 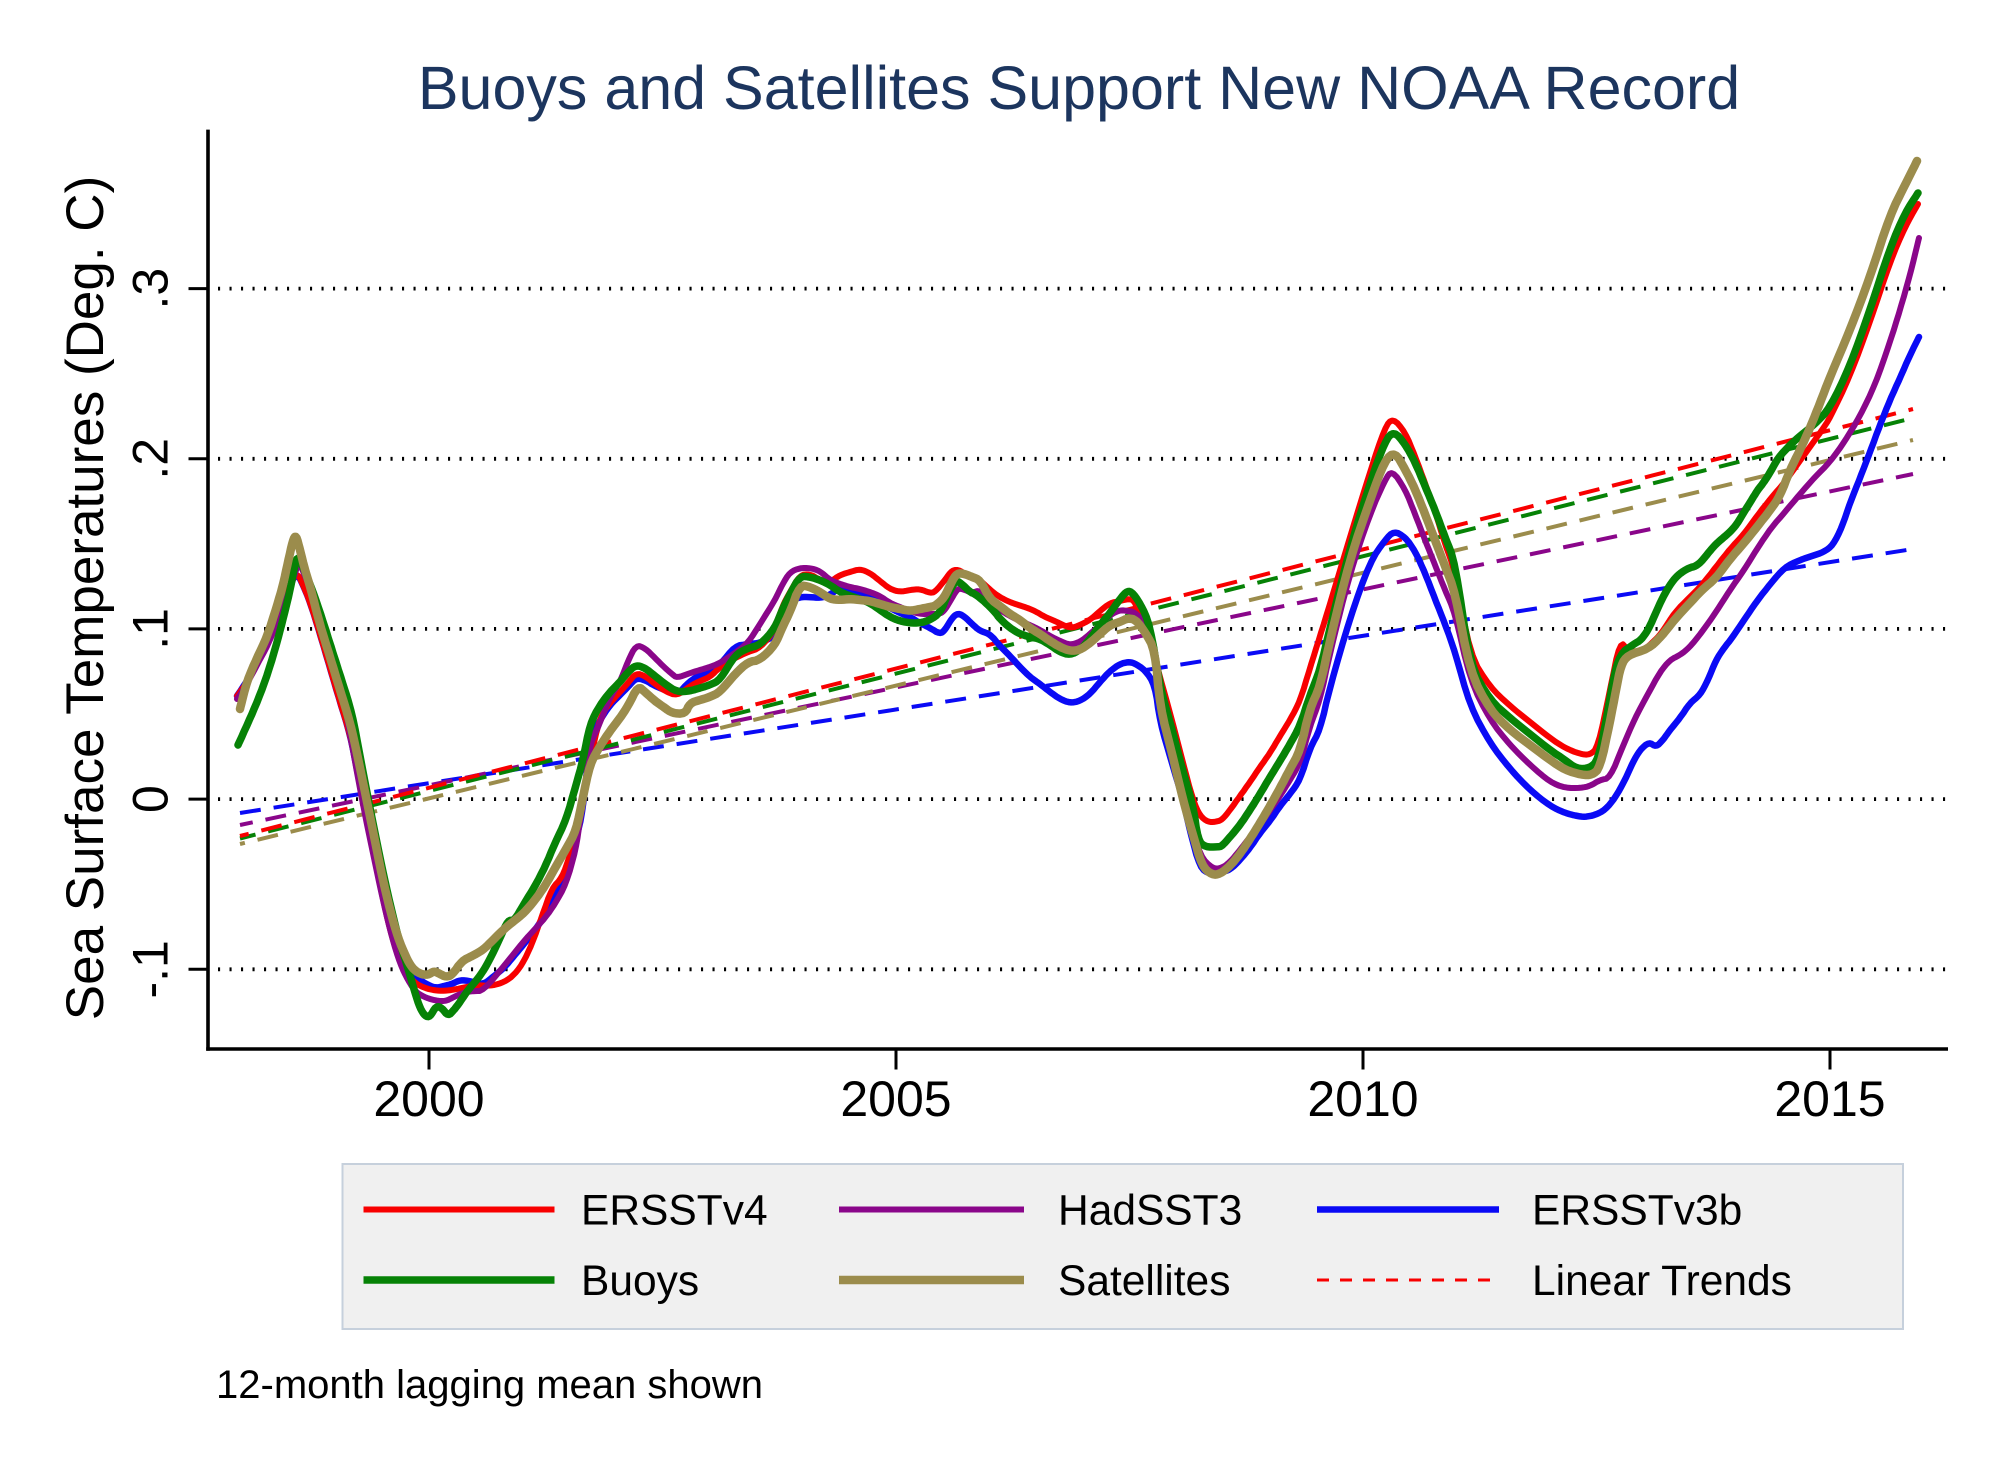 I want to click on svg-text: 2005, so click(x=895, y=1099).